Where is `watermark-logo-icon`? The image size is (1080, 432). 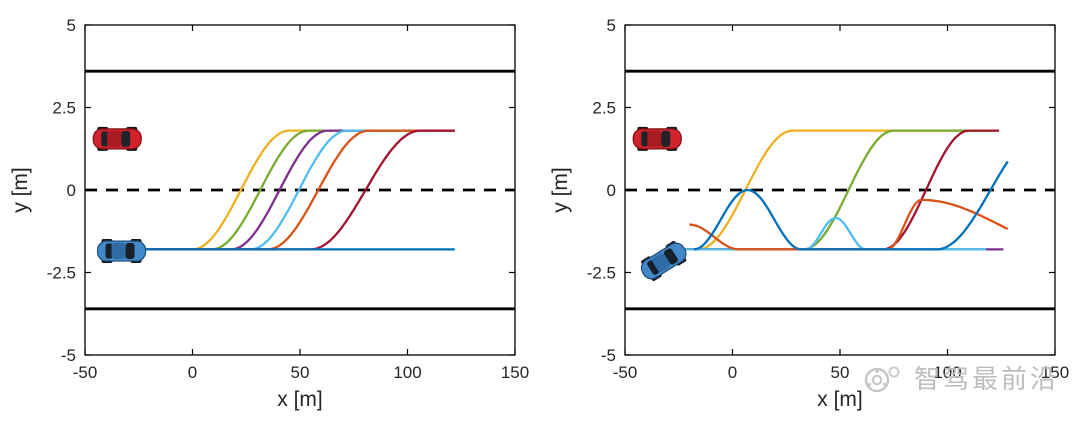
watermark-logo-icon is located at coordinates (882, 379).